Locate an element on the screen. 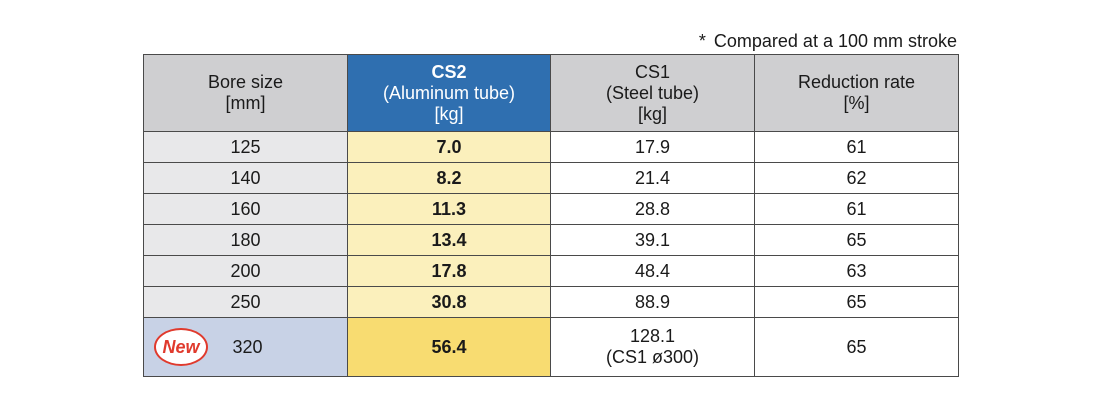  bore-size-cell: 200 is located at coordinates (245, 271).